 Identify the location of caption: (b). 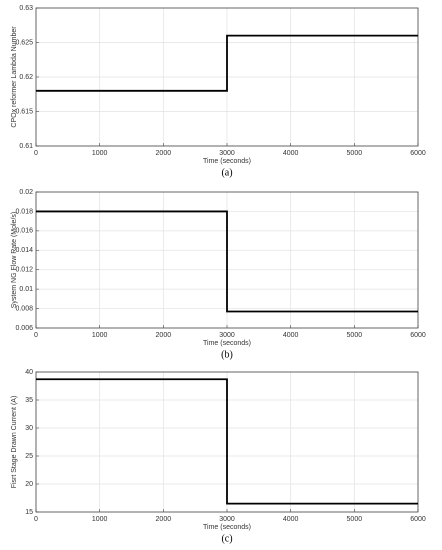
(227, 354).